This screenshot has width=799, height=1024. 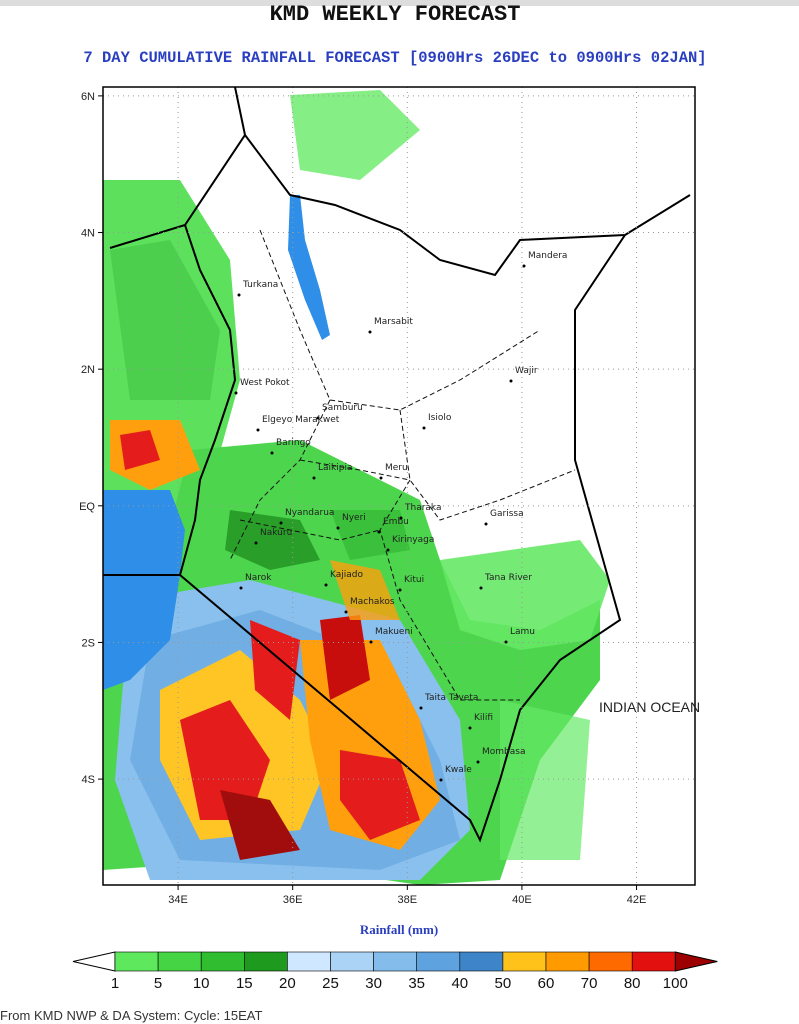 I want to click on place-label: Kirinyaga, so click(x=413, y=540).